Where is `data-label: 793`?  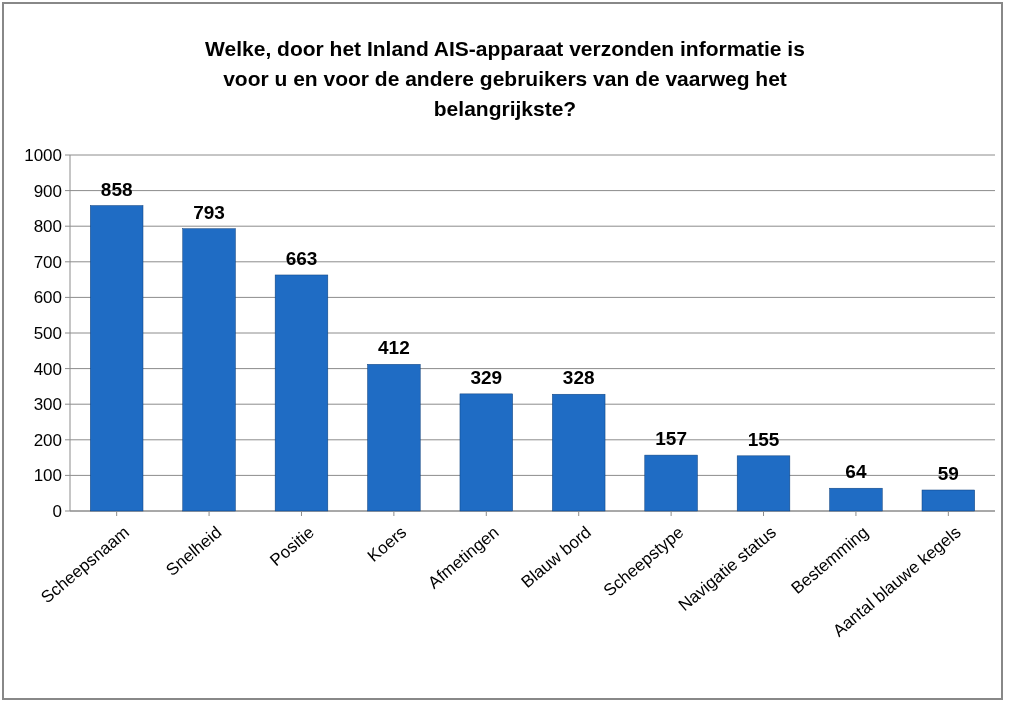 data-label: 793 is located at coordinates (209, 212).